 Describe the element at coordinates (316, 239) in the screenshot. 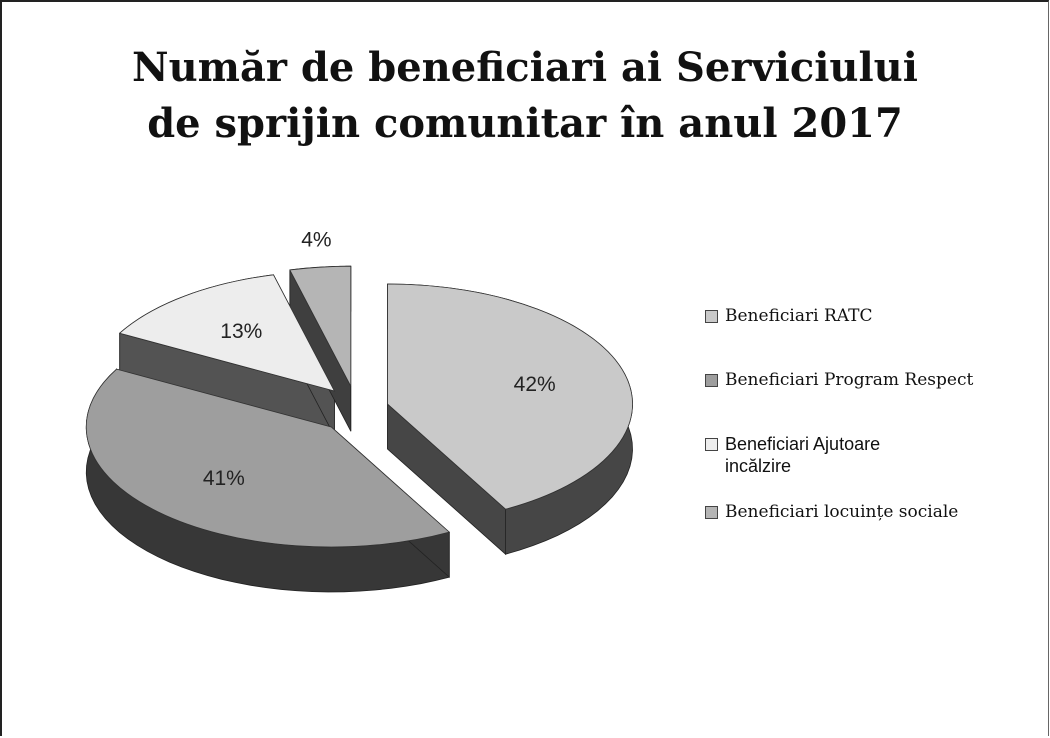

I see `data-label: 4%` at that location.